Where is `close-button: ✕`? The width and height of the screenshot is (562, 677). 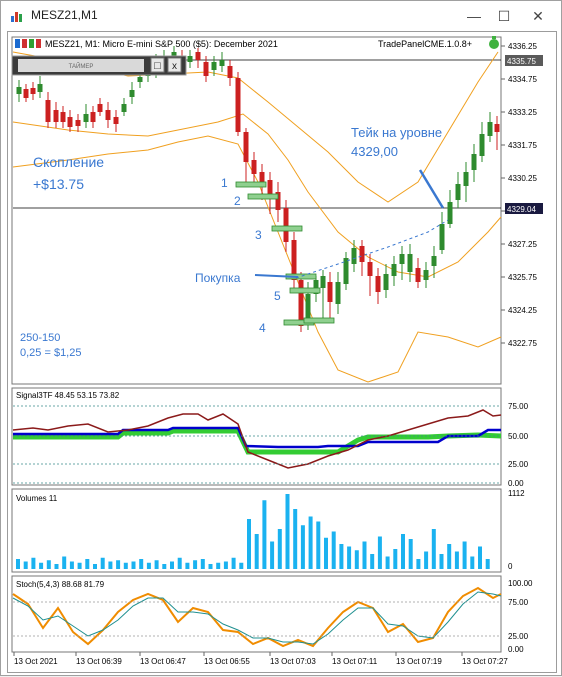 close-button: ✕ is located at coordinates (538, 16).